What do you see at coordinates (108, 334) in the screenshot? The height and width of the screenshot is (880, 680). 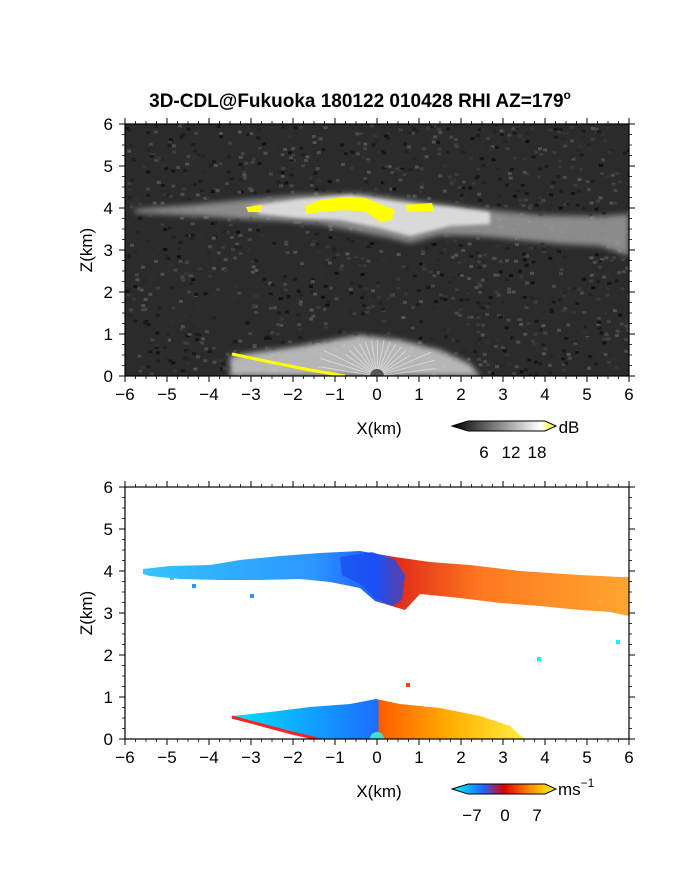 I see `y-tick-label: 1` at bounding box center [108, 334].